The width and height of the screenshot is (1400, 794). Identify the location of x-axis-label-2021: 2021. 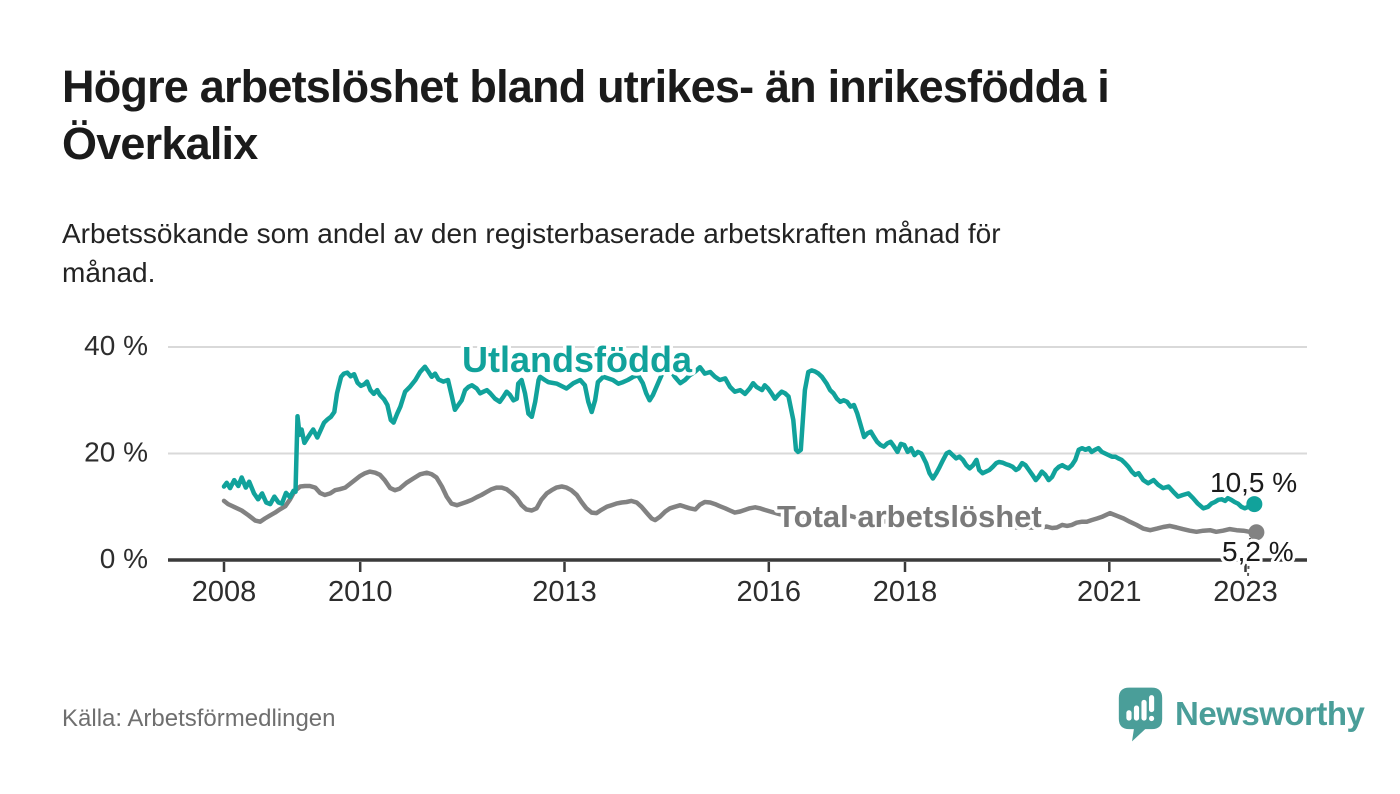
(1109, 592).